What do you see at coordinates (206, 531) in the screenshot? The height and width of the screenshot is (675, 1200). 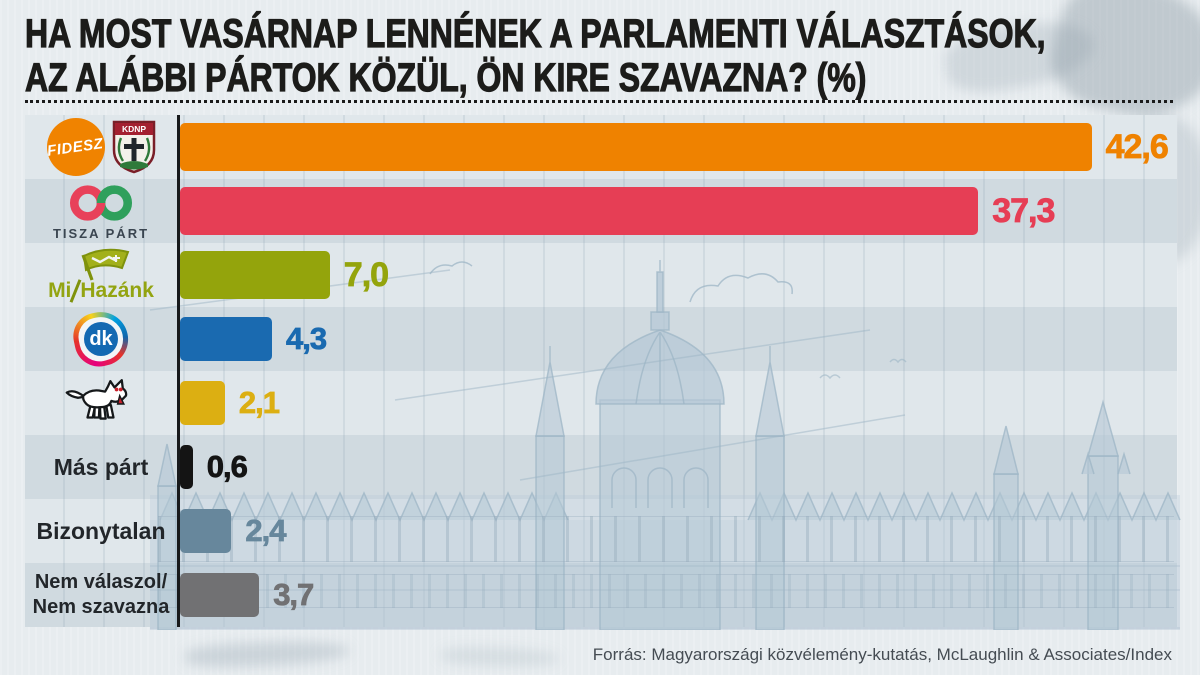 I see `bar-bizonytalan` at bounding box center [206, 531].